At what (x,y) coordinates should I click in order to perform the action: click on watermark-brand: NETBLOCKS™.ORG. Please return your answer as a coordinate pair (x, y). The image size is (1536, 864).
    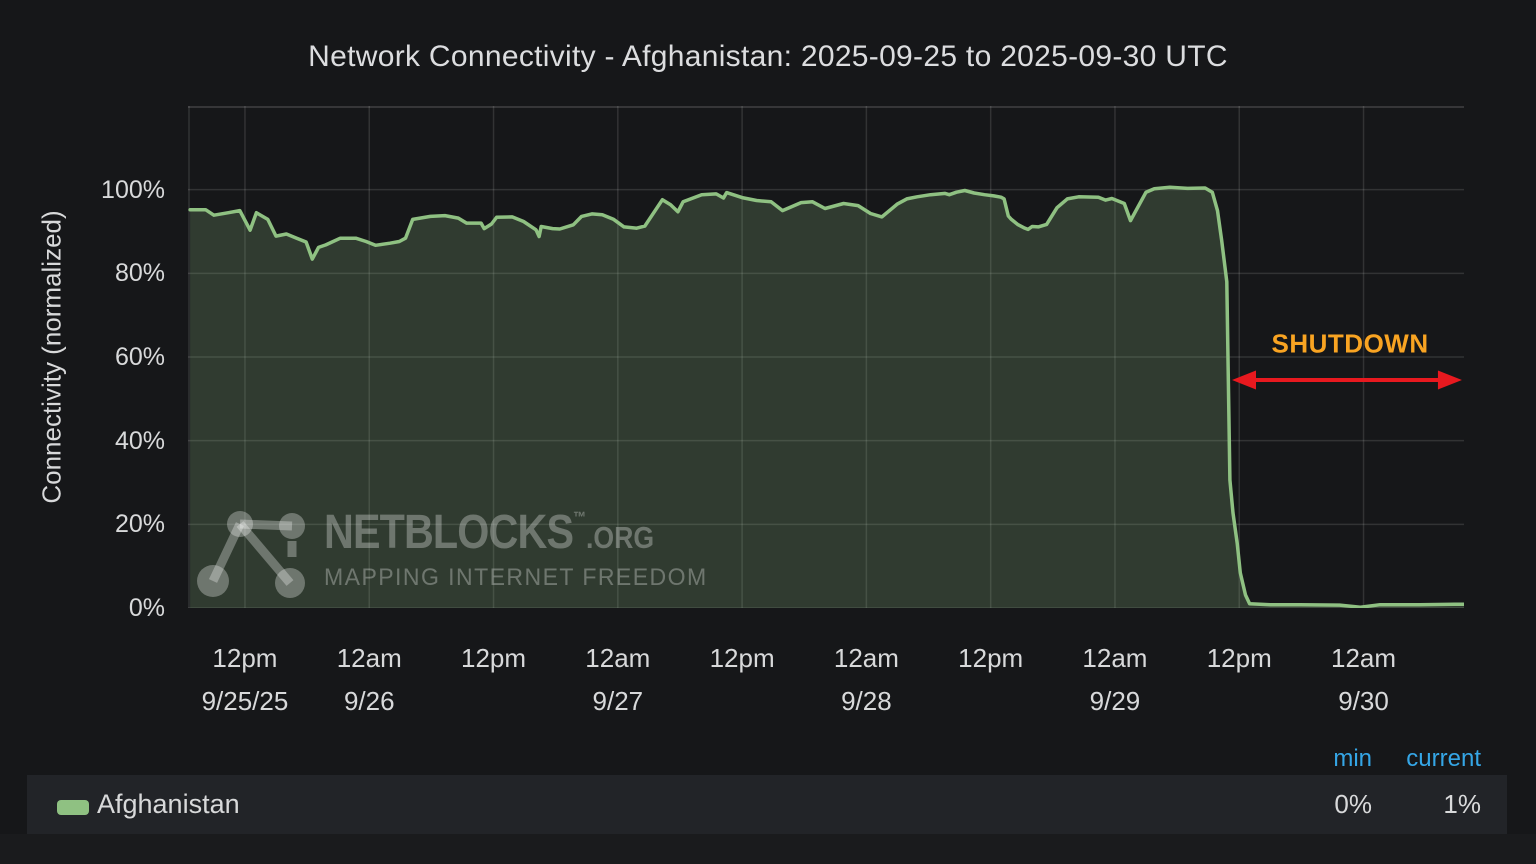
    Looking at the image, I should click on (496, 533).